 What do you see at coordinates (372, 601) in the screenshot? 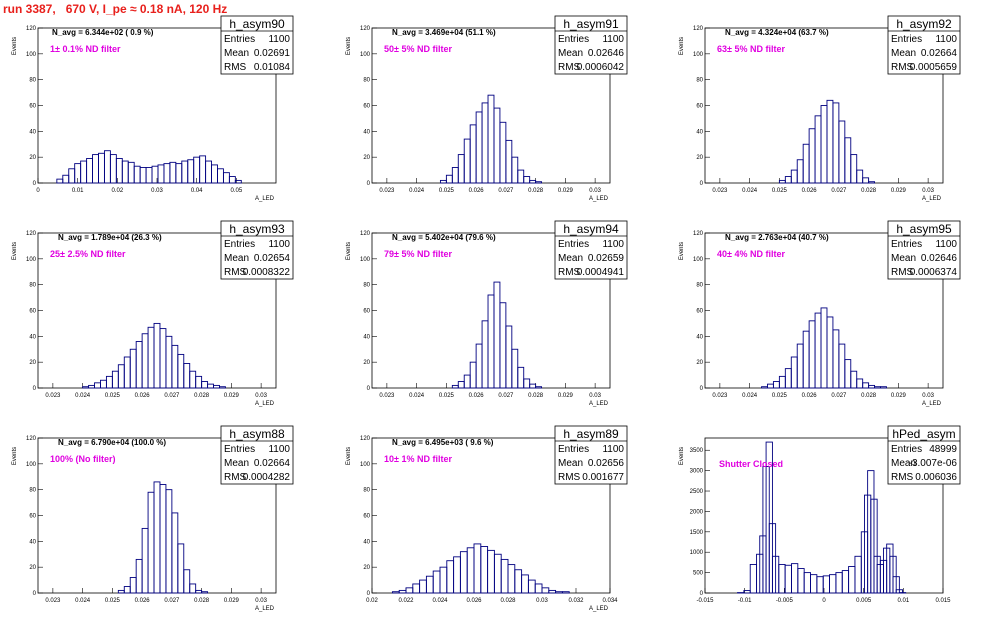
I see `x-tick-label: 0.02` at bounding box center [372, 601].